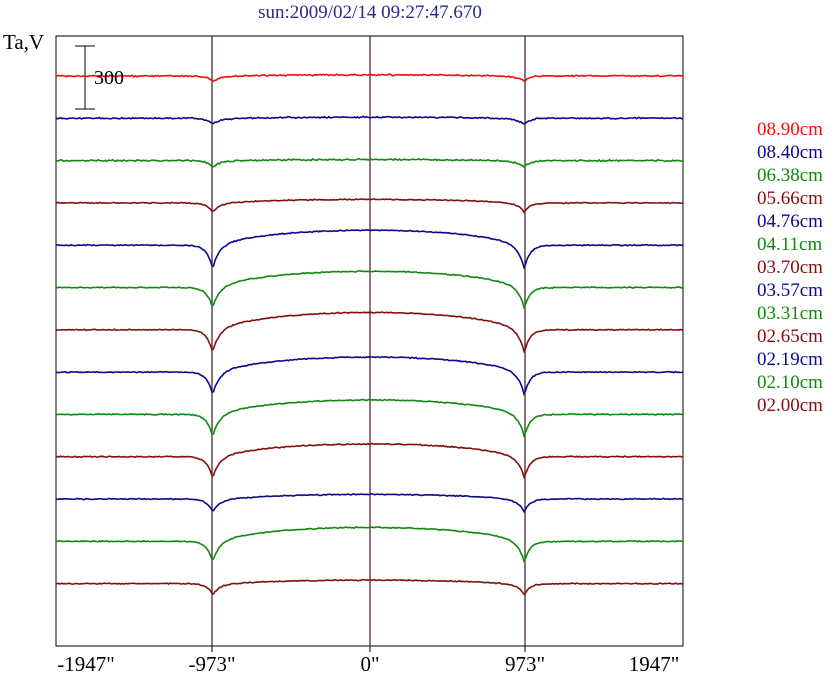  Describe the element at coordinates (85, 77) in the screenshot. I see `scale-bar` at that location.